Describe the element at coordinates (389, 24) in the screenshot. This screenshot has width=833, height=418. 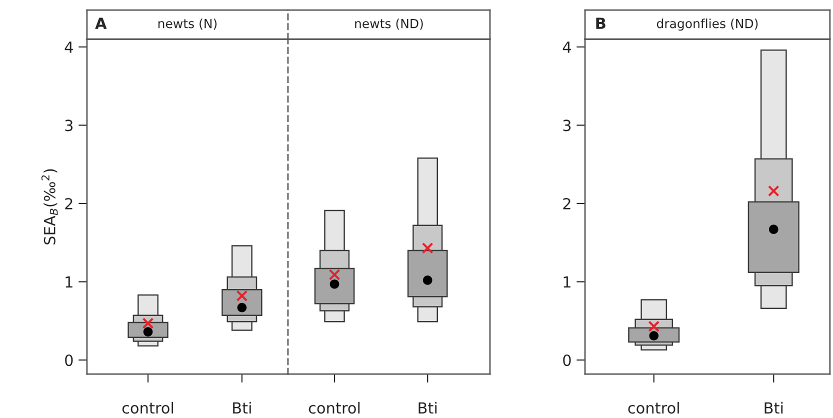
I see `chart-title: newts (ND)` at that location.